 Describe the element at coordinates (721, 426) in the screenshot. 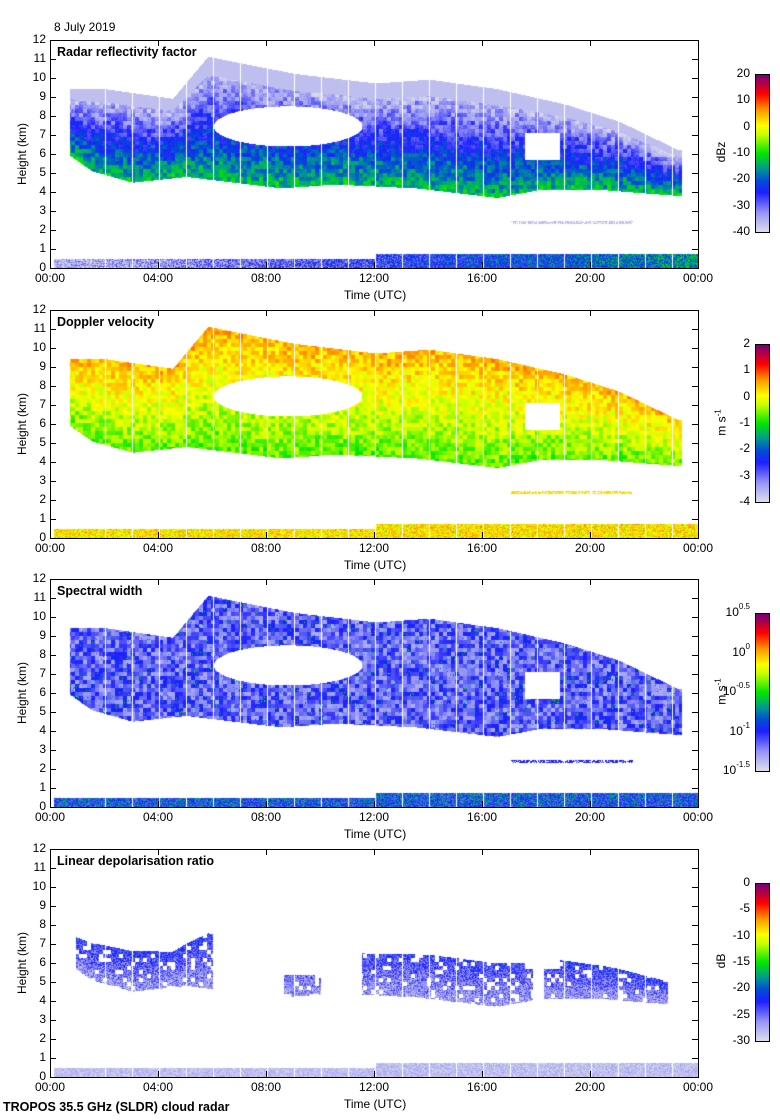

I see `unit-base: m s` at that location.